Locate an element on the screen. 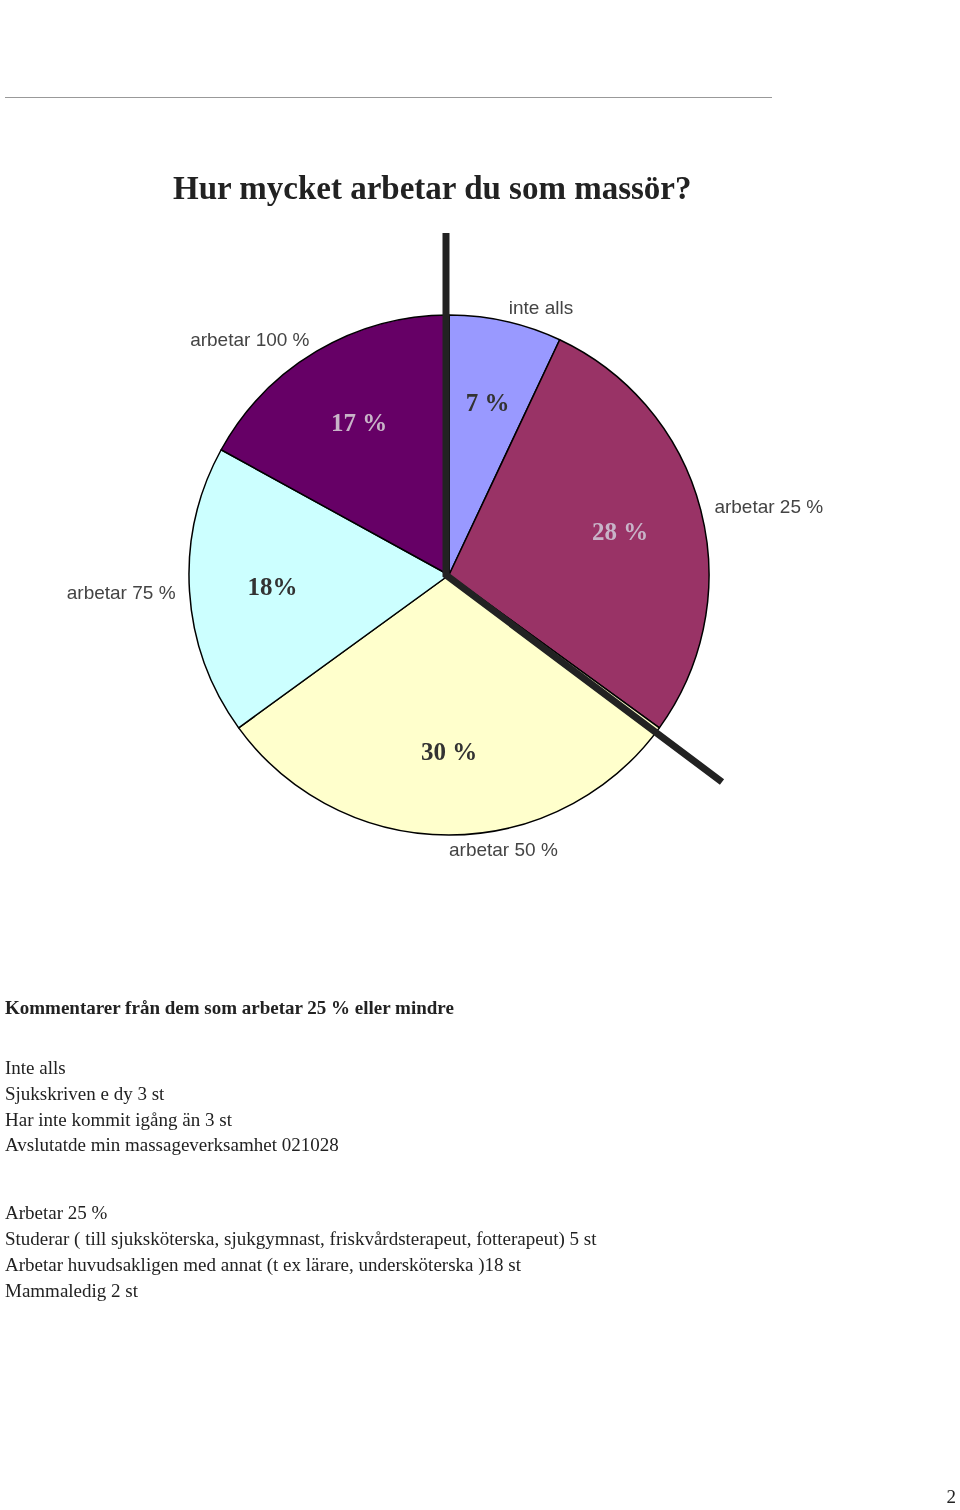  data-label: 17 % is located at coordinates (359, 423).